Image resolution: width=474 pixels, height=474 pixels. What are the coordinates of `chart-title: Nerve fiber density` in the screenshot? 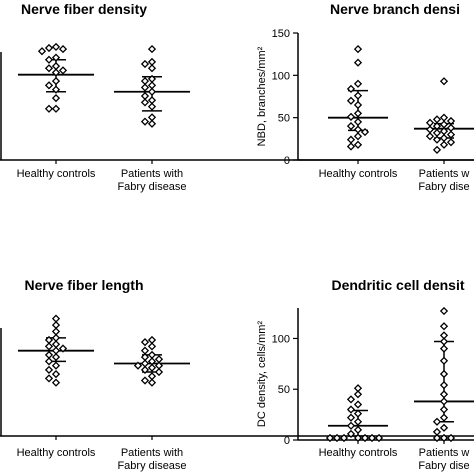 It's located at (84, 9).